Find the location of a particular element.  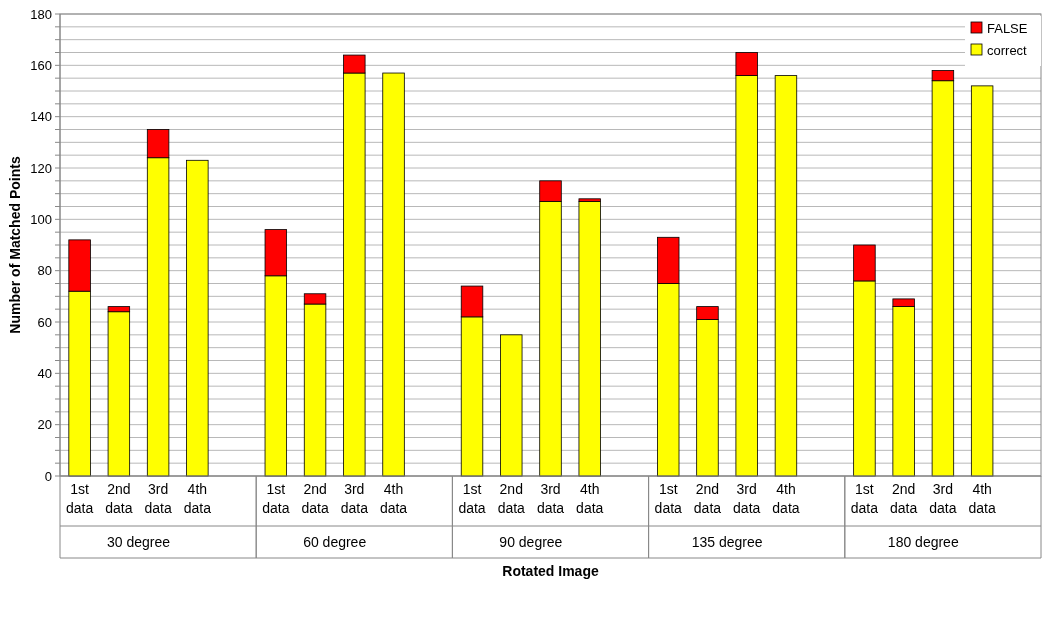

text: 180 degree is located at coordinates (923, 542).